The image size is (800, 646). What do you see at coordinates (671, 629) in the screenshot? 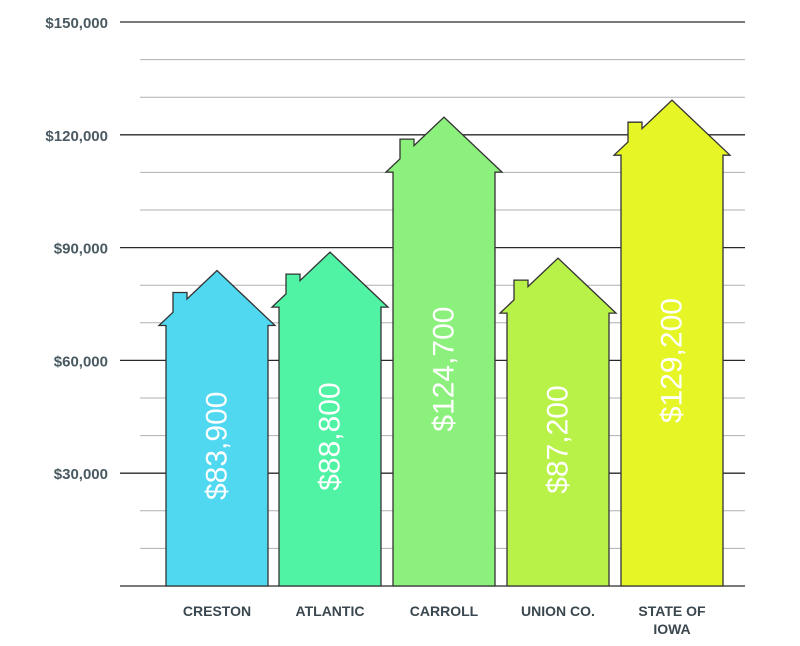
I see `x-tick-label: IOWA` at bounding box center [671, 629].